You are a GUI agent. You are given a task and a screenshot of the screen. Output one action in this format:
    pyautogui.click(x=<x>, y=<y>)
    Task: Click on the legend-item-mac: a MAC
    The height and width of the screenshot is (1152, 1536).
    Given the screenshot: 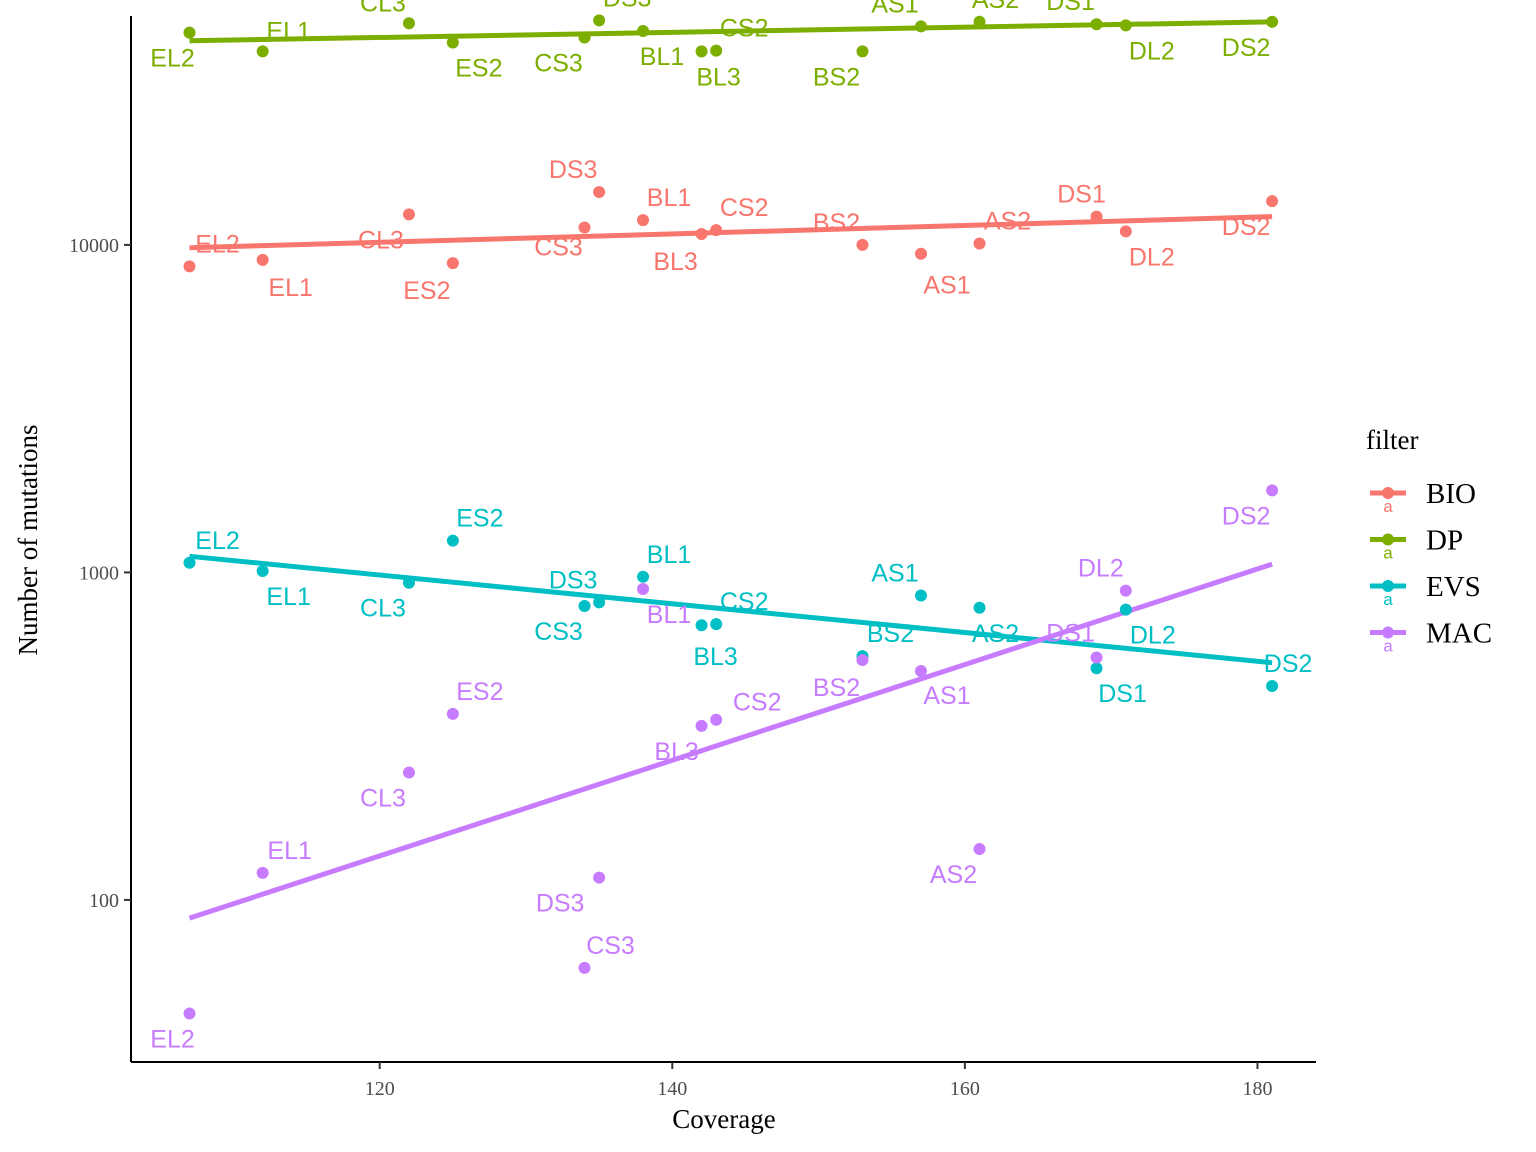 What is the action you would take?
    pyautogui.click(x=1431, y=637)
    